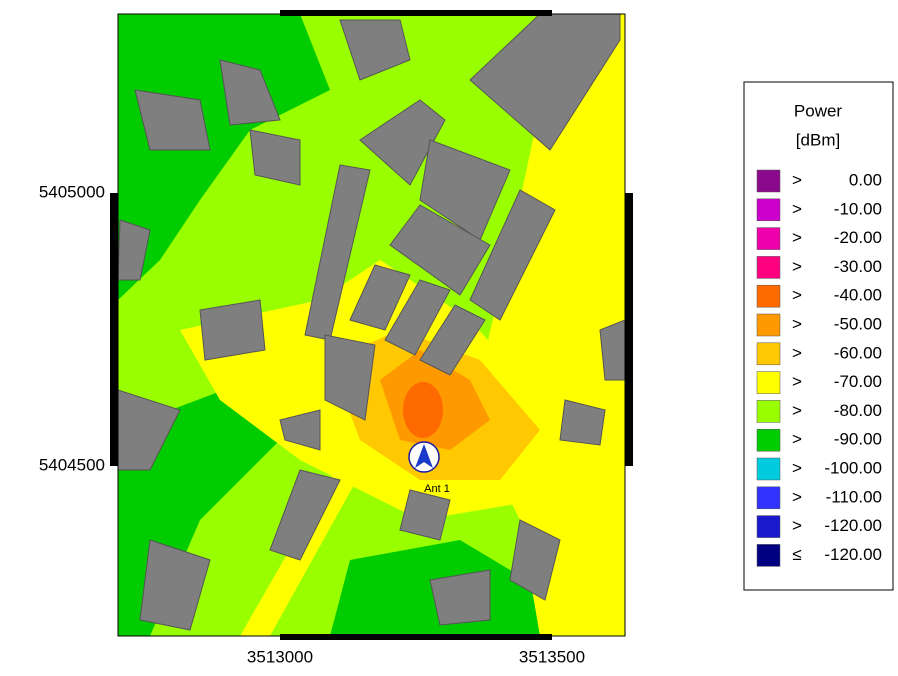  What do you see at coordinates (858, 381) in the screenshot?
I see `legend-value: -70.00` at bounding box center [858, 381].